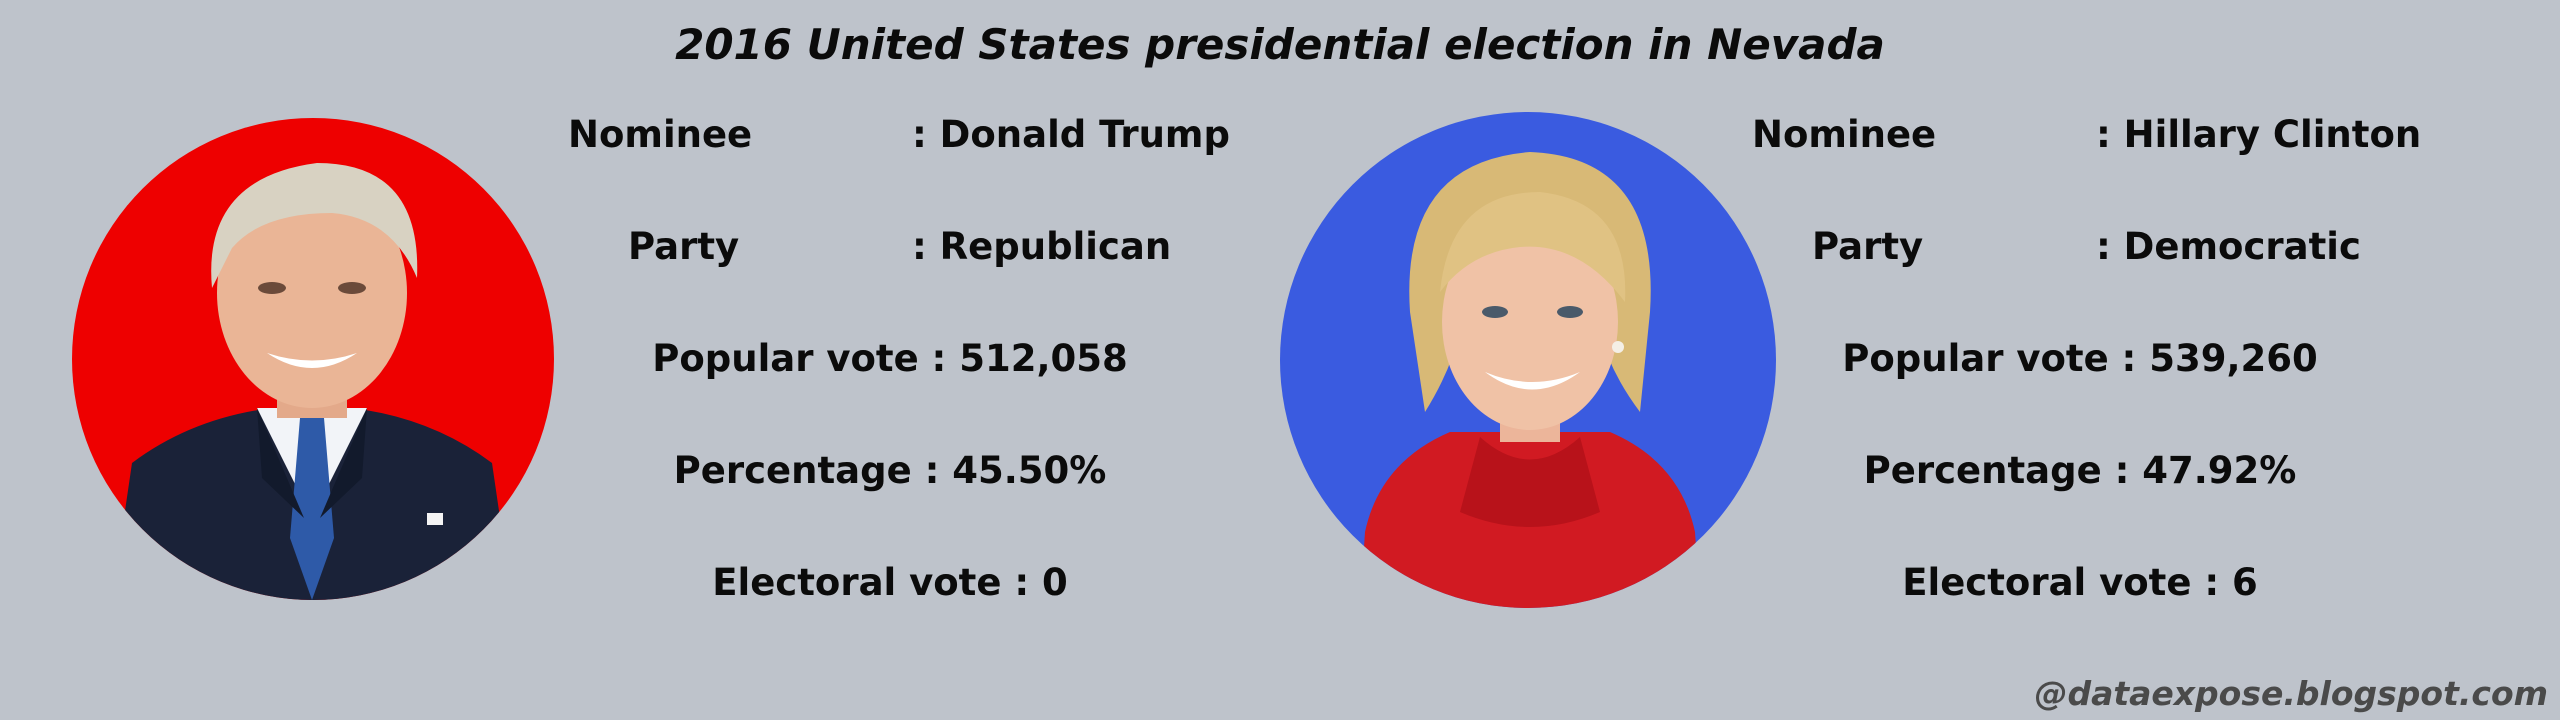 This screenshot has width=2560, height=720. I want to click on trump-party-value: : Republican, so click(1042, 246).